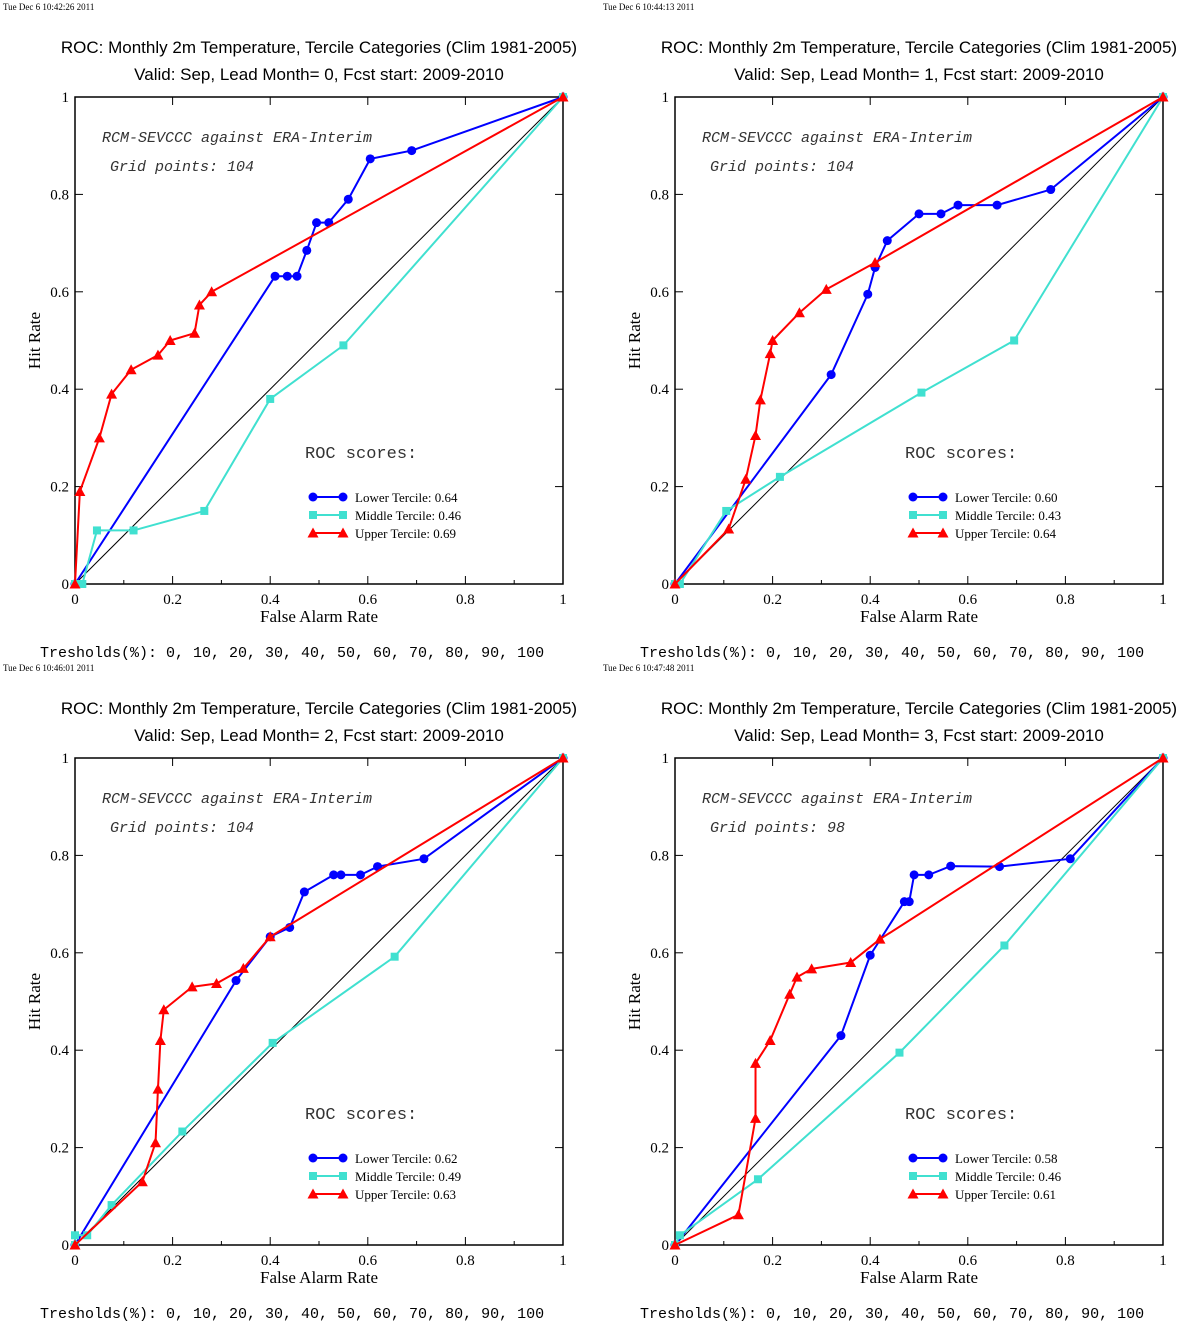  What do you see at coordinates (1006, 533) in the screenshot?
I see `legend-entry: Upper Tercile: 0.64` at bounding box center [1006, 533].